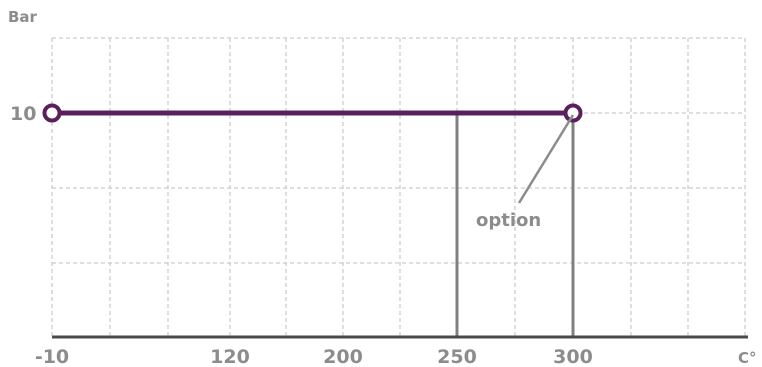  Describe the element at coordinates (23, 17) in the screenshot. I see `y-axis-label: Bar` at that location.